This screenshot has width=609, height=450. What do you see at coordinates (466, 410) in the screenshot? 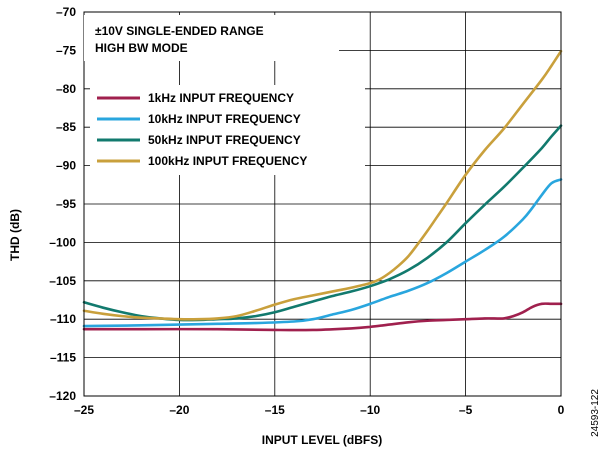
I see `x-tick-label: –5` at bounding box center [466, 410].